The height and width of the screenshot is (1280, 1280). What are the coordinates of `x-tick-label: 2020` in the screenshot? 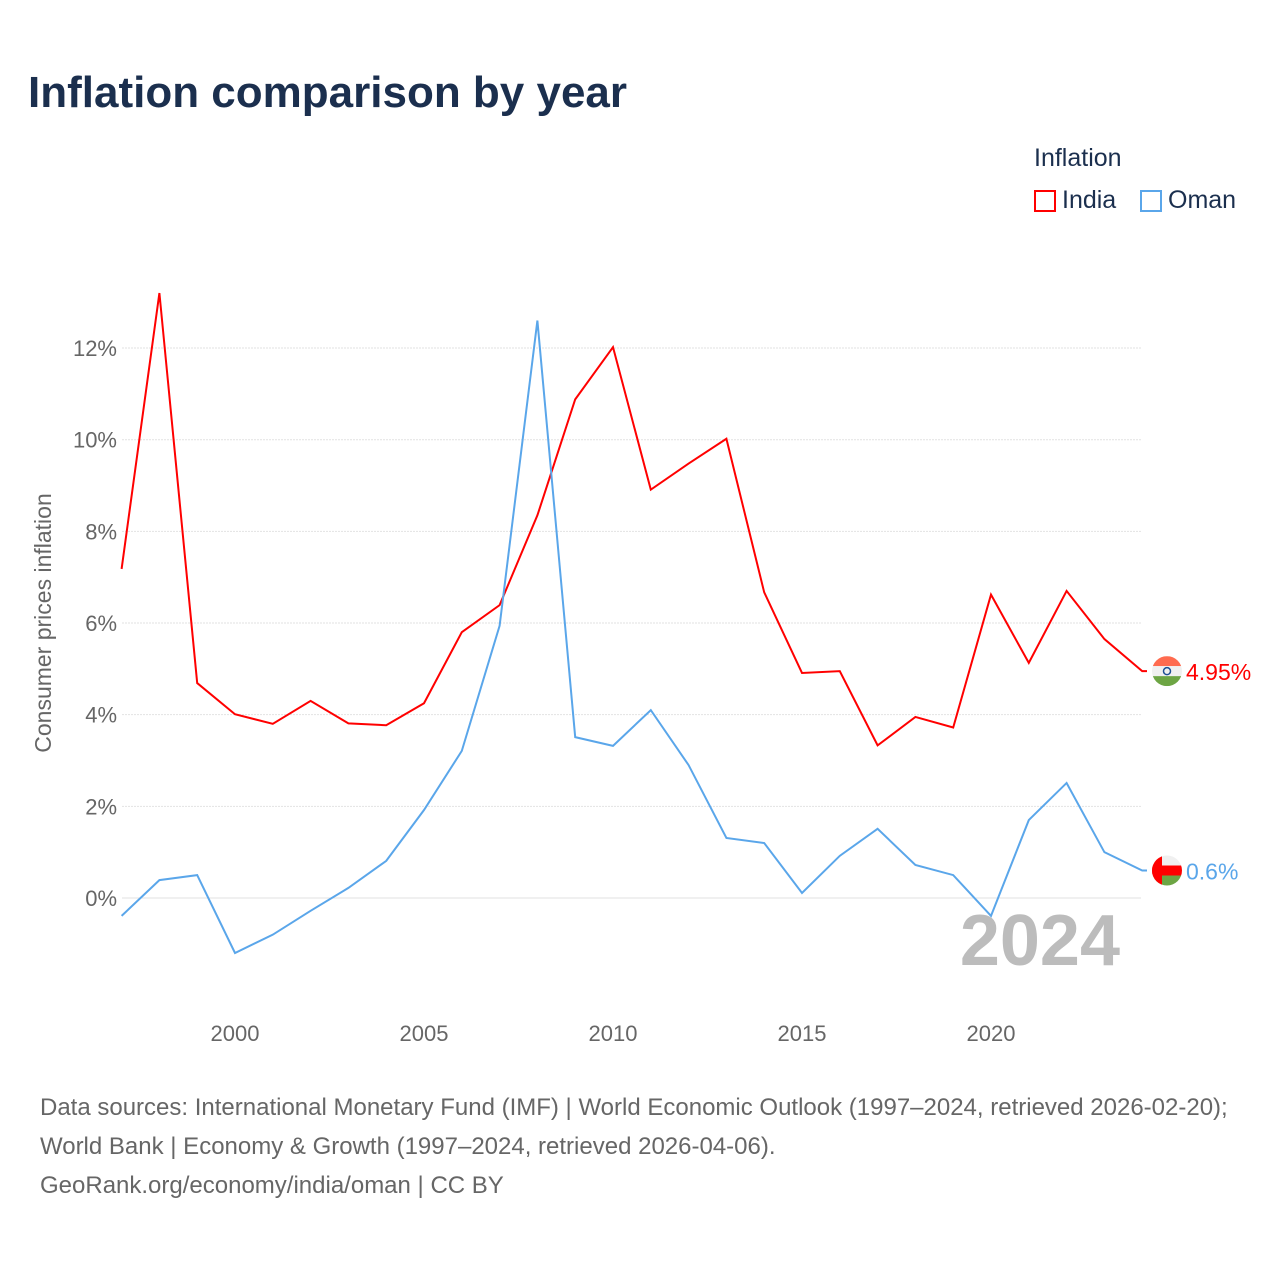 It's located at (991, 1033).